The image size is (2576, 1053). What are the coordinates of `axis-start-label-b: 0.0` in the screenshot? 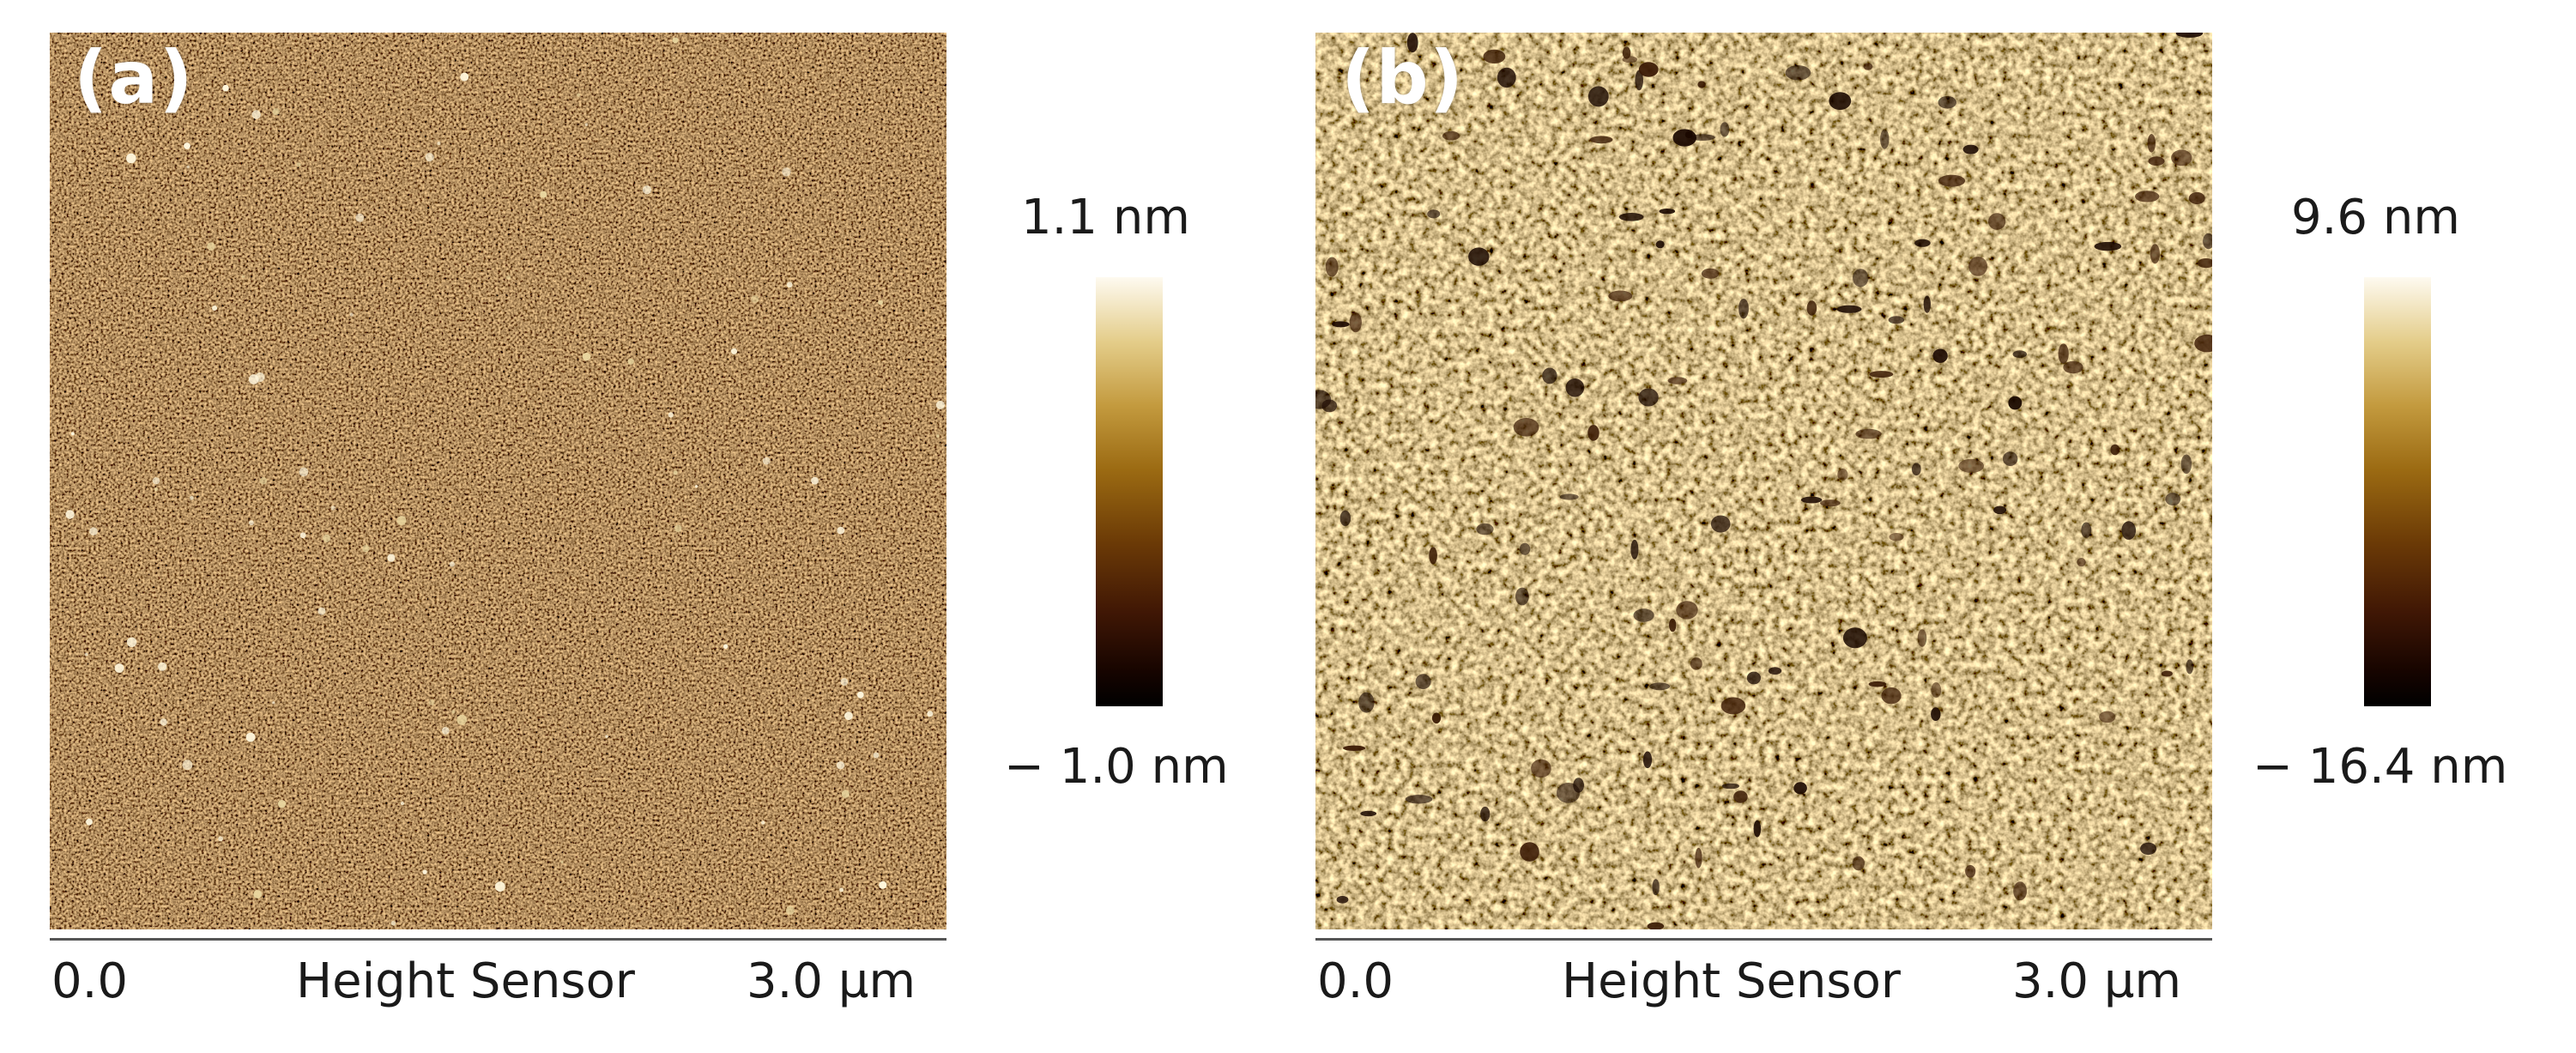 It's located at (1355, 981).